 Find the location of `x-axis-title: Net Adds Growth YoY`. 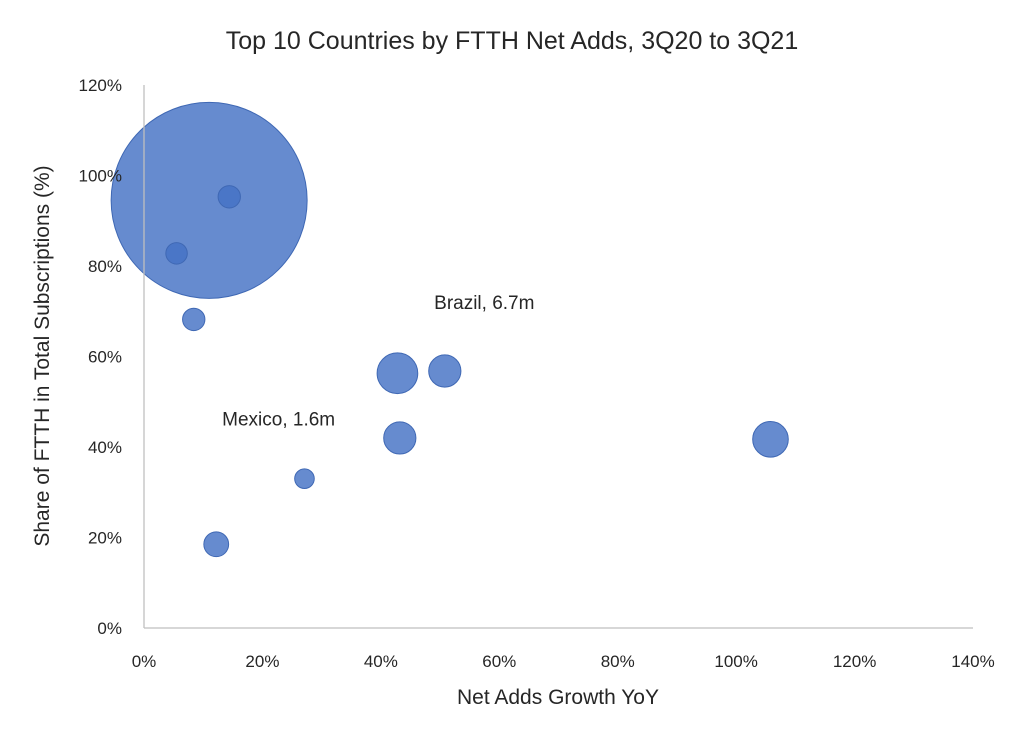

x-axis-title: Net Adds Growth YoY is located at coordinates (558, 697).